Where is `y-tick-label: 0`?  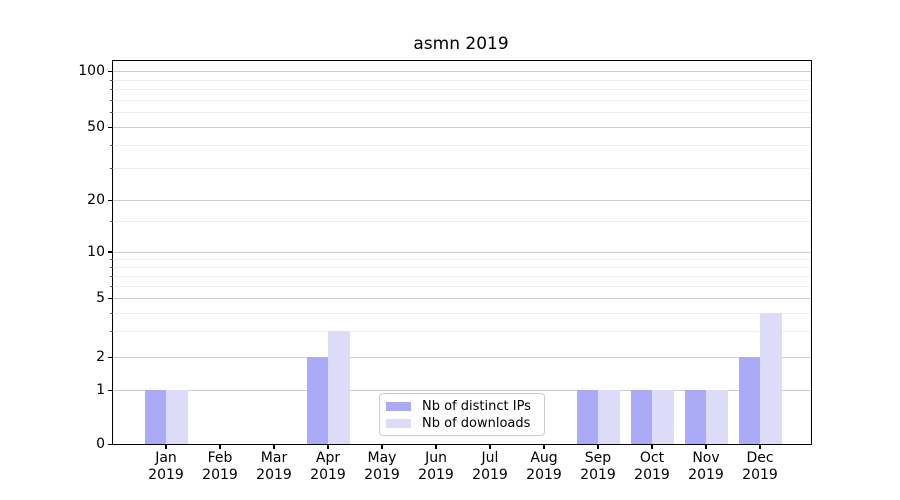
y-tick-label: 0 is located at coordinates (100, 444).